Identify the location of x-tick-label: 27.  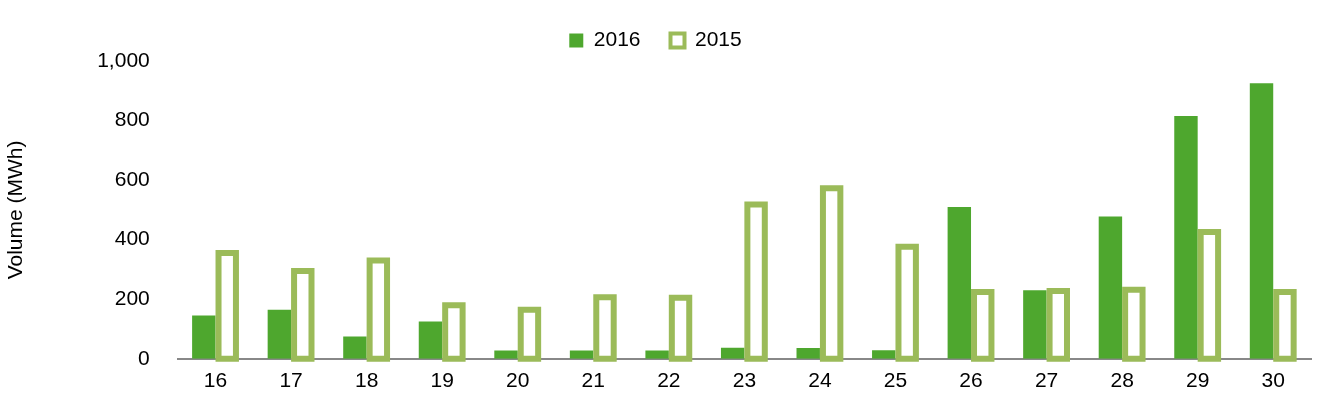
(1046, 380).